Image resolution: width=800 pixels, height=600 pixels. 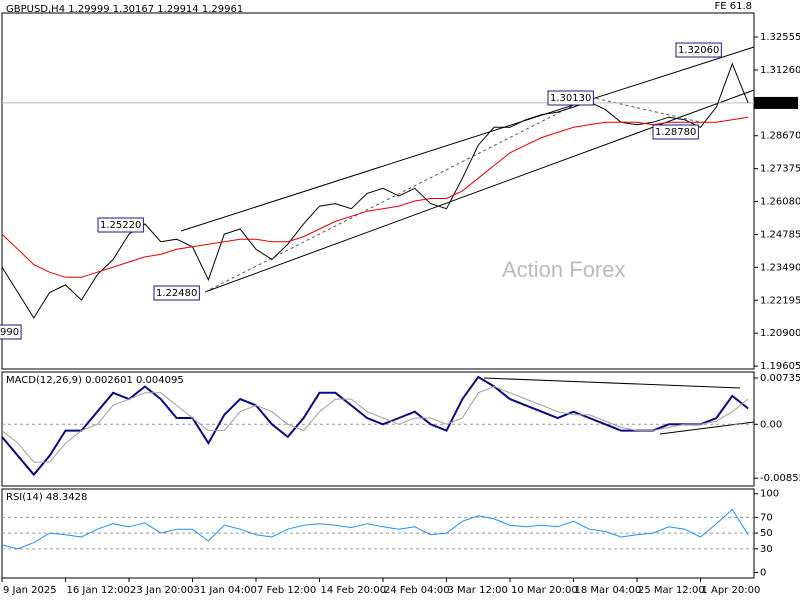 I want to click on x-tick-label: 7 Feb 12:00, so click(x=286, y=590).